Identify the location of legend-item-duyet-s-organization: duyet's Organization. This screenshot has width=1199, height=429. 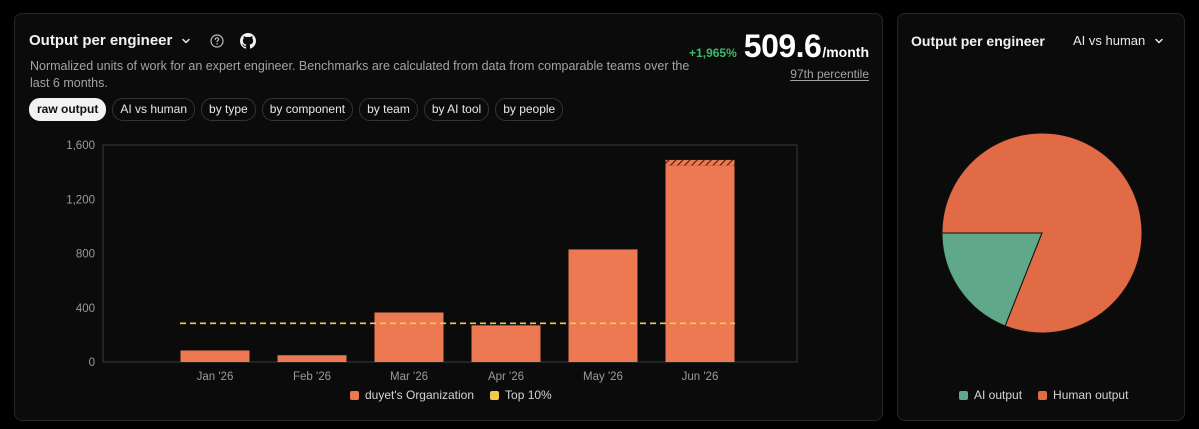
(412, 395).